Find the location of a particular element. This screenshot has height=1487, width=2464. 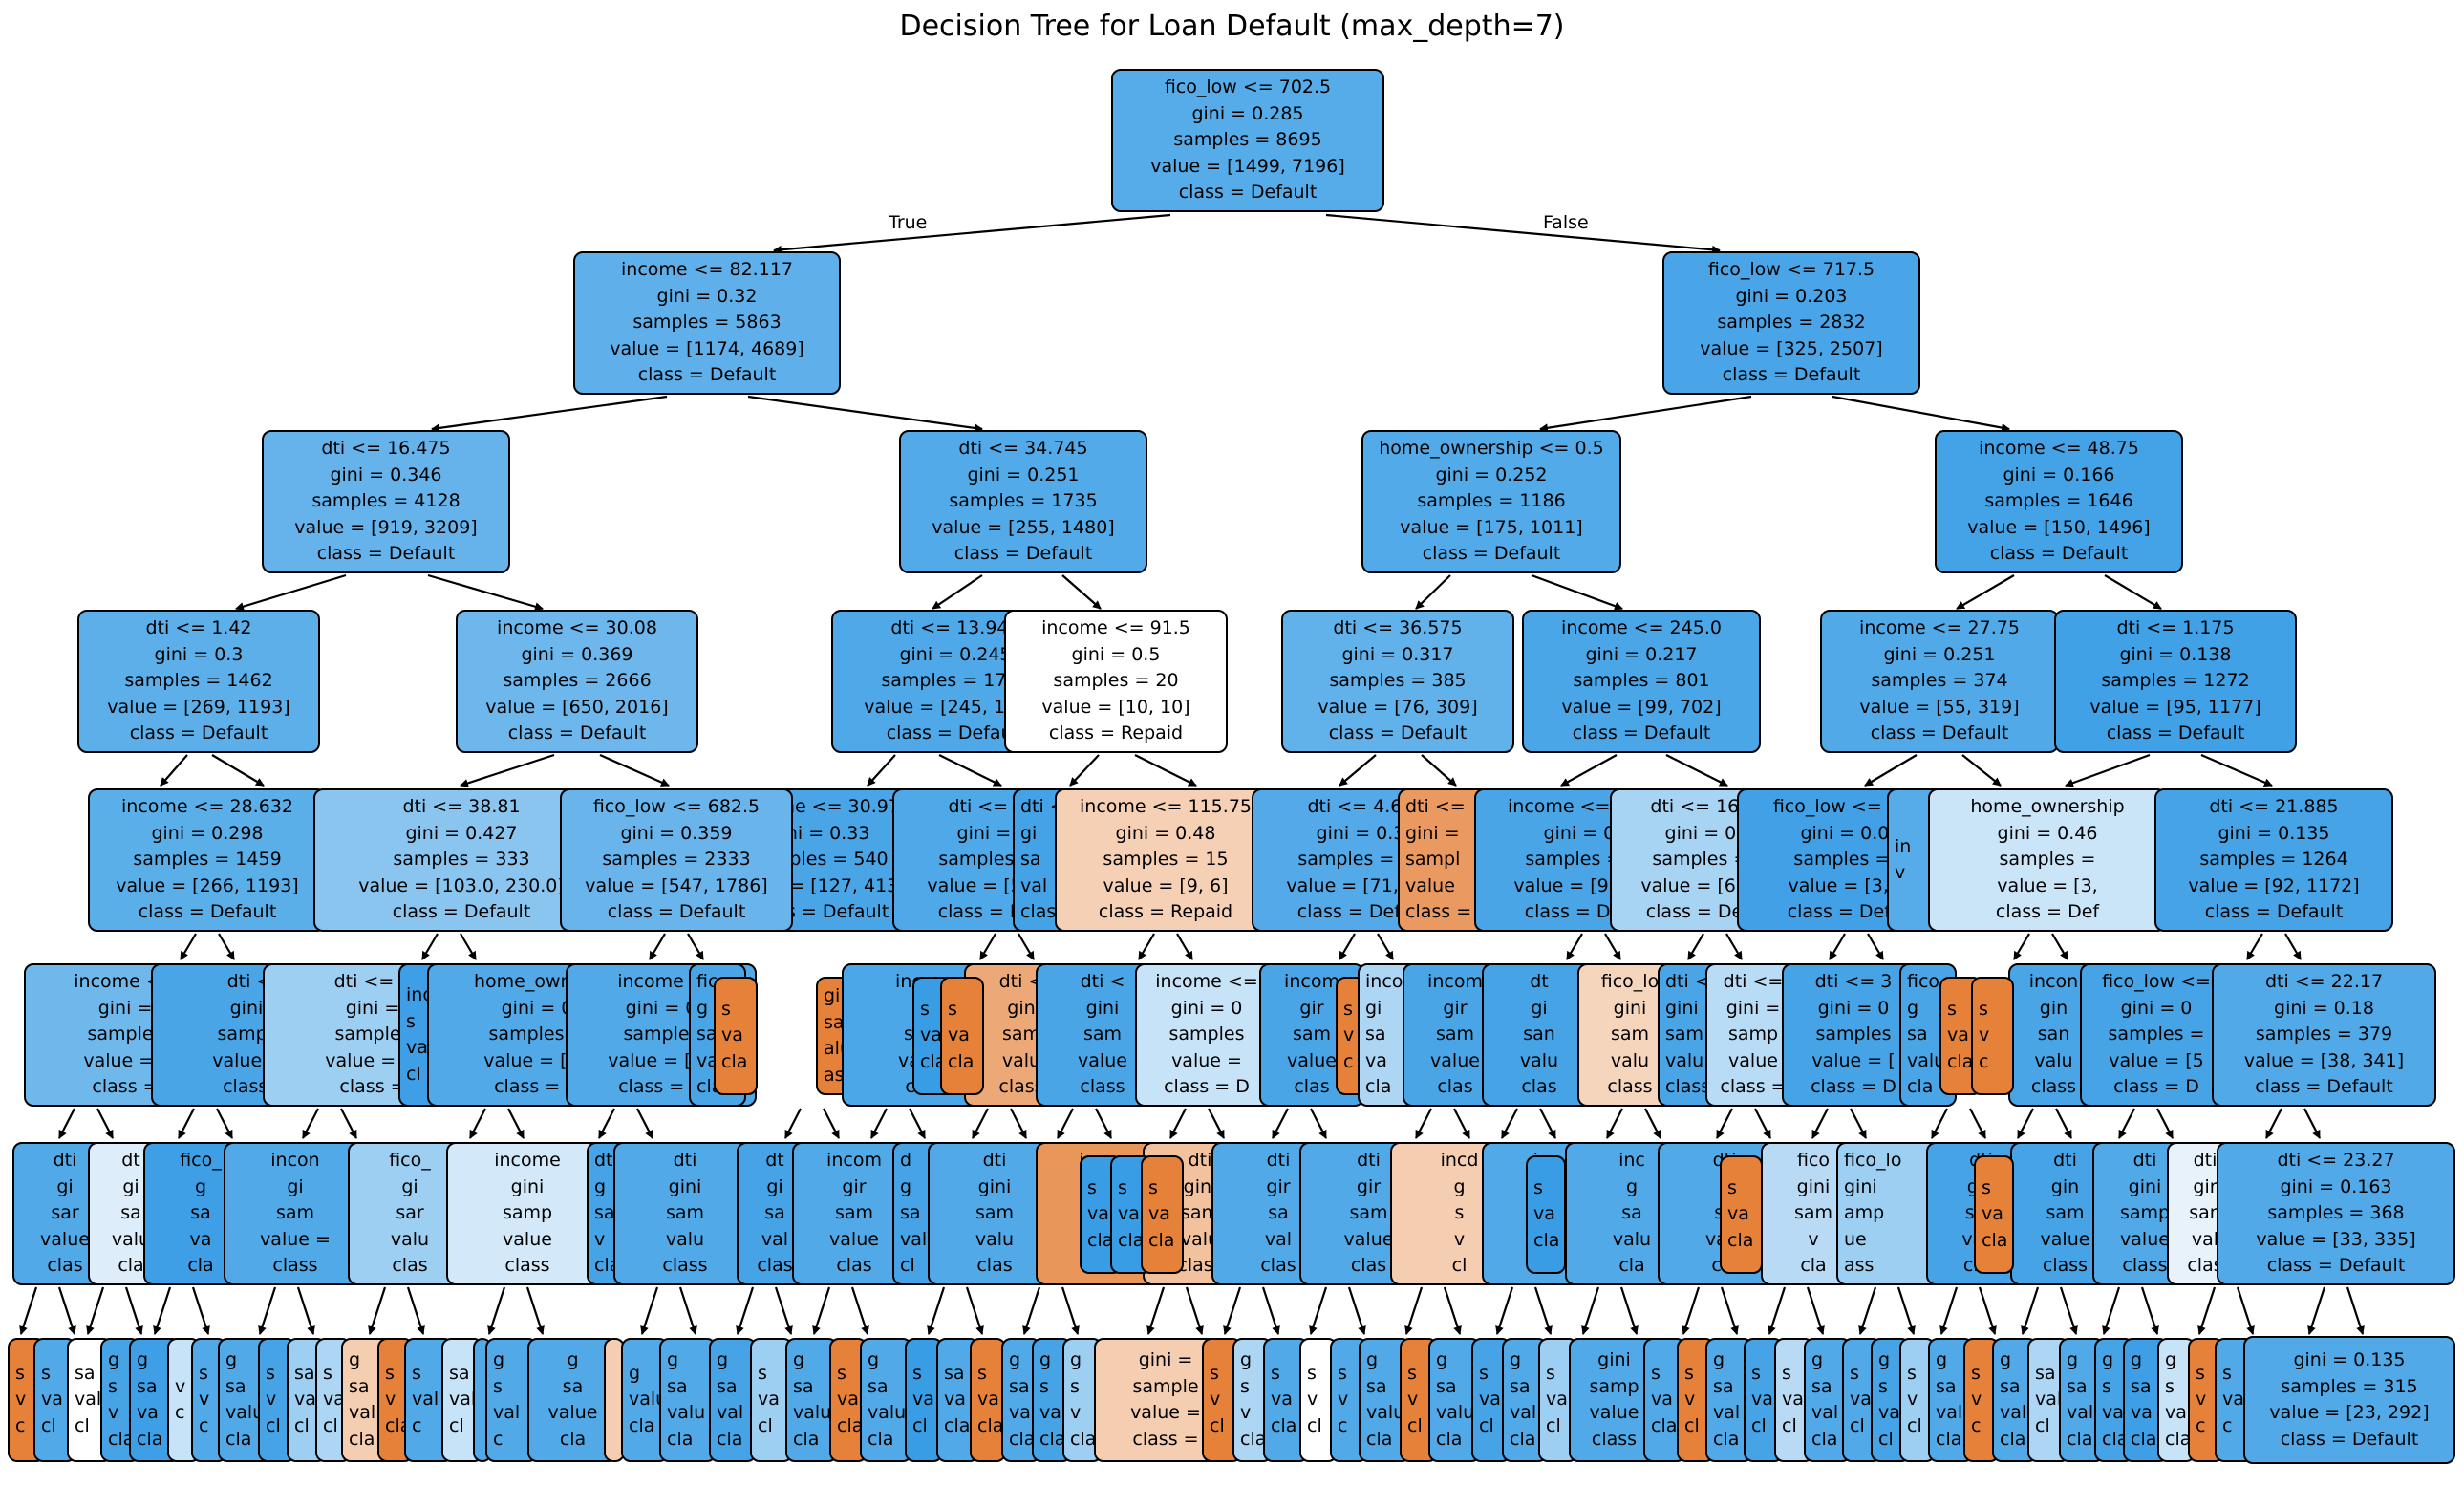

tree-node-line: gini = is located at coordinates (1165, 1360).